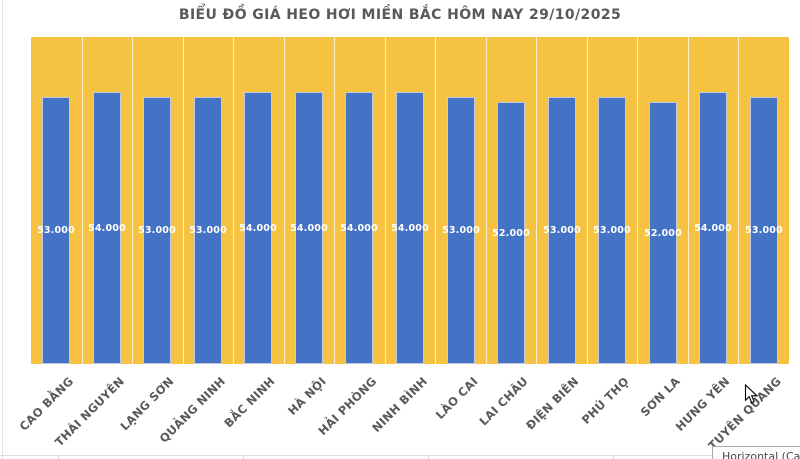  Describe the element at coordinates (660, 397) in the screenshot. I see `x-axis-label-sơn-la: SƠN LA` at that location.